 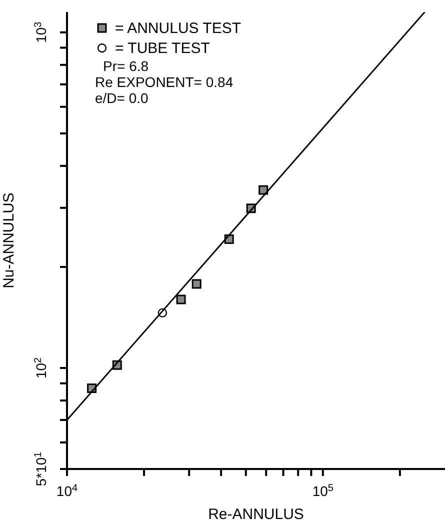 I want to click on x-axis-title: Re-ANNULUS, so click(x=256, y=513).